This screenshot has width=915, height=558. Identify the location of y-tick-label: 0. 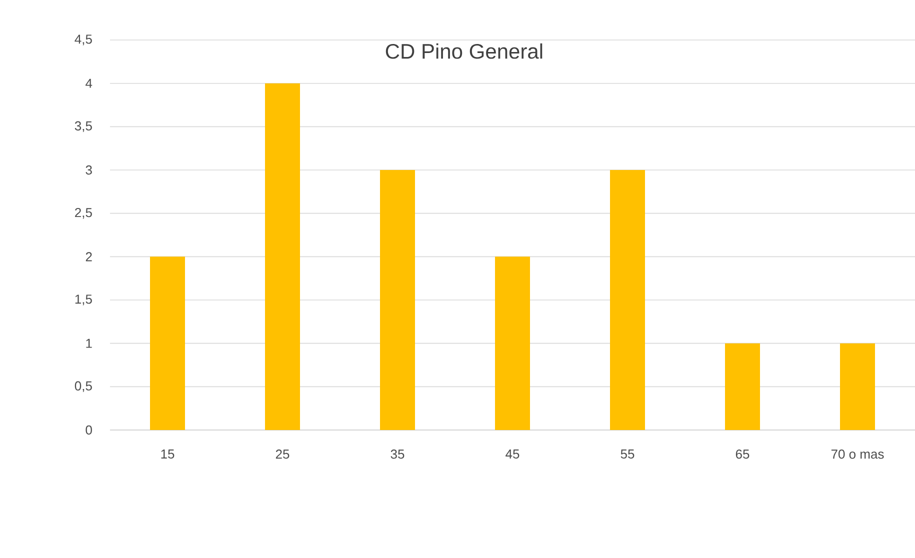
(89, 430).